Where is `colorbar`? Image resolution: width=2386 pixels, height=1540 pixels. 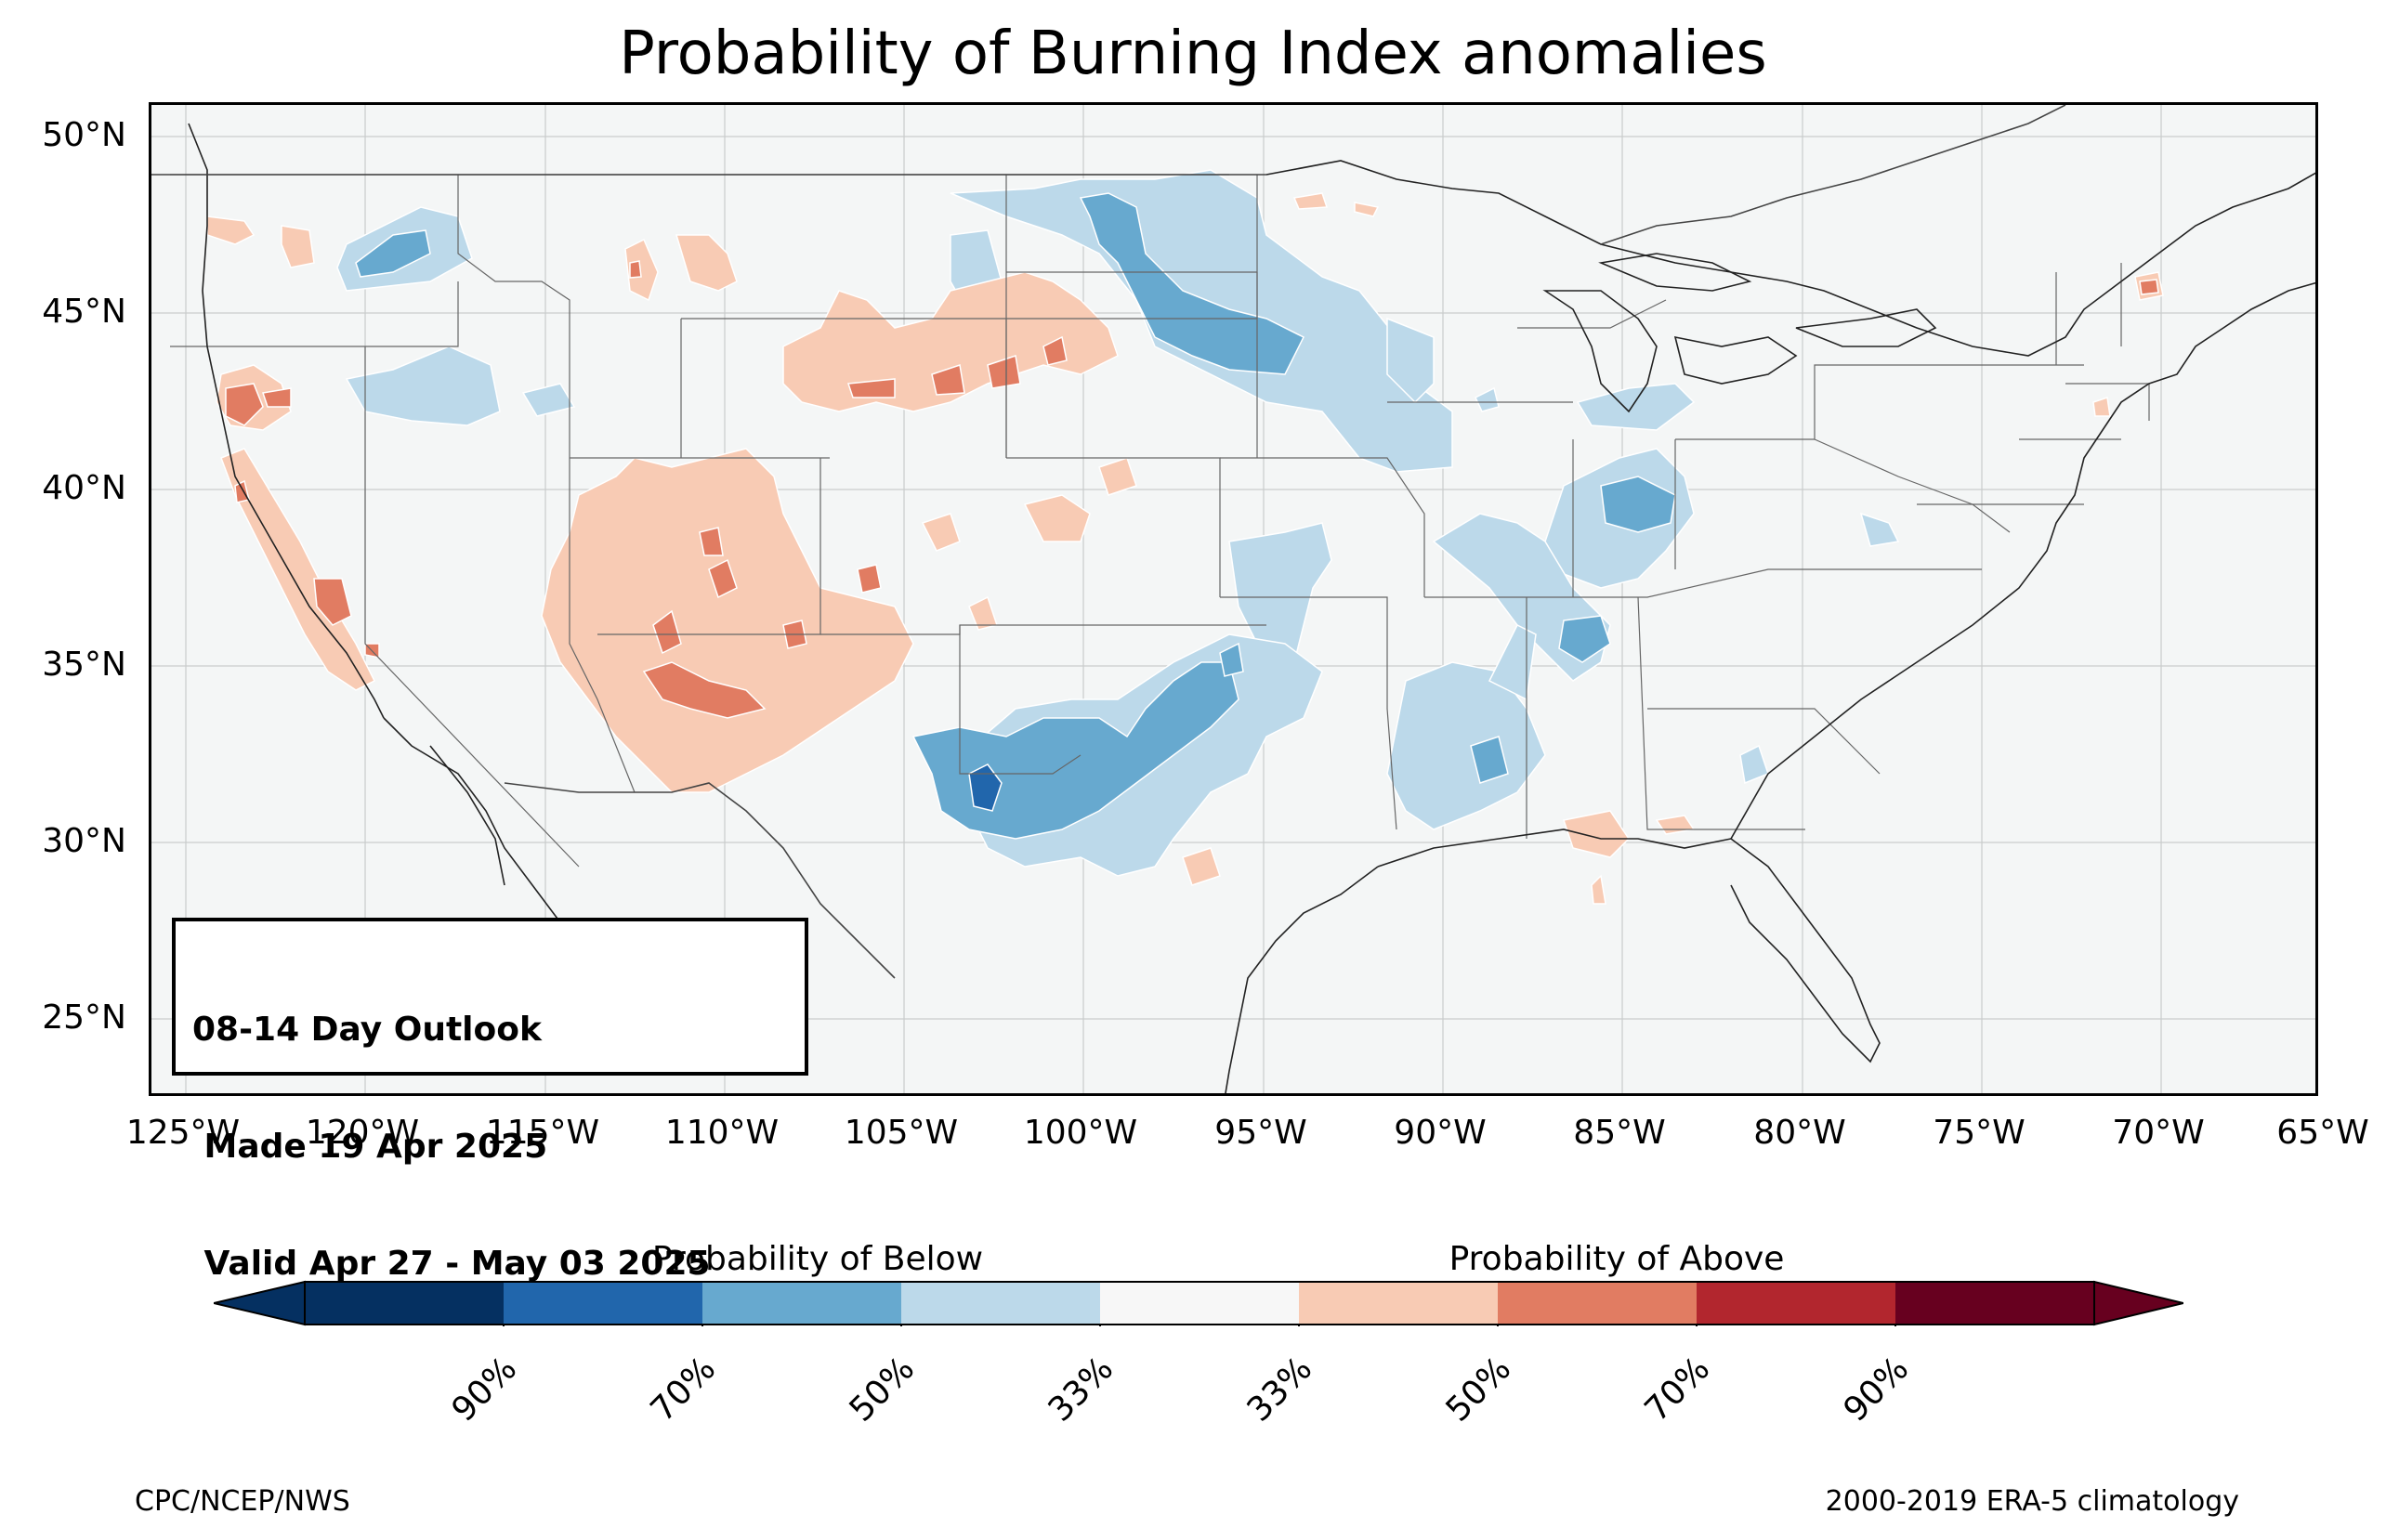 colorbar is located at coordinates (1198, 1303).